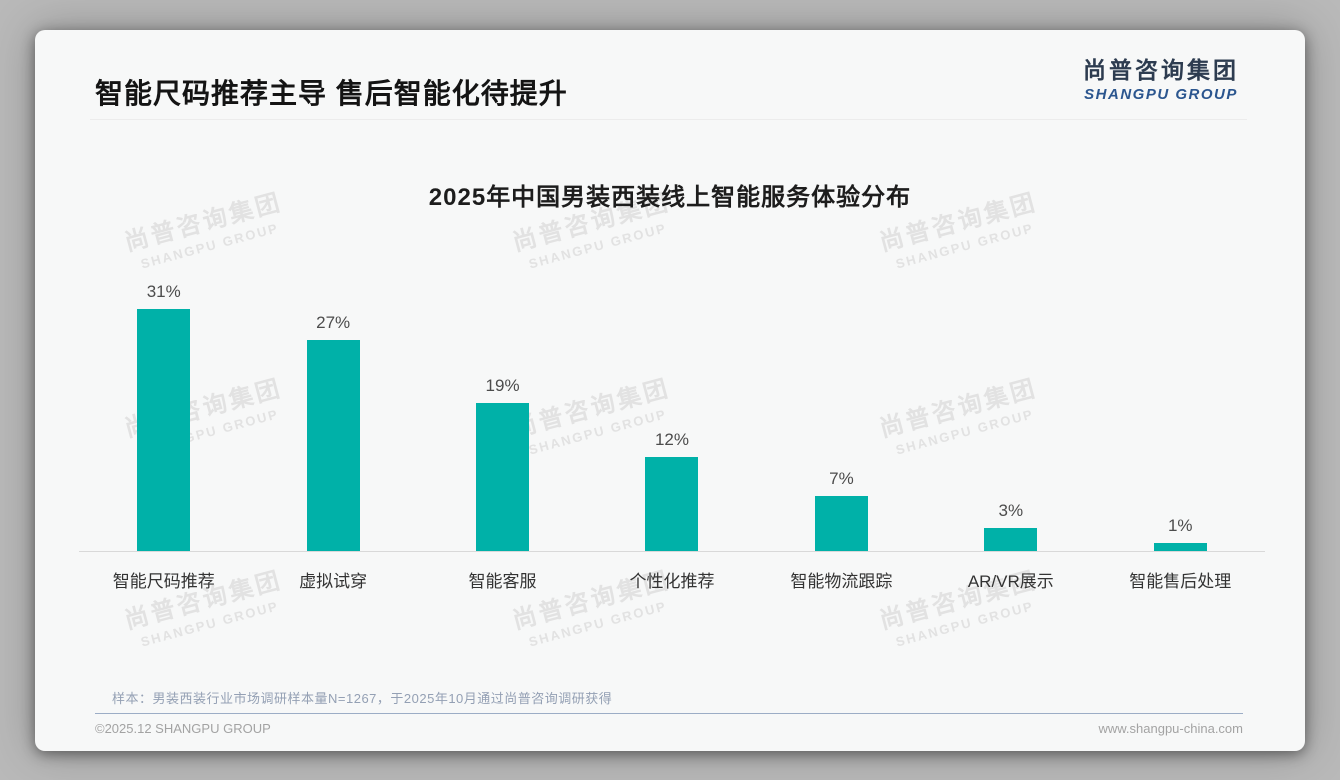 The image size is (1340, 780). I want to click on header-divider, so click(668, 119).